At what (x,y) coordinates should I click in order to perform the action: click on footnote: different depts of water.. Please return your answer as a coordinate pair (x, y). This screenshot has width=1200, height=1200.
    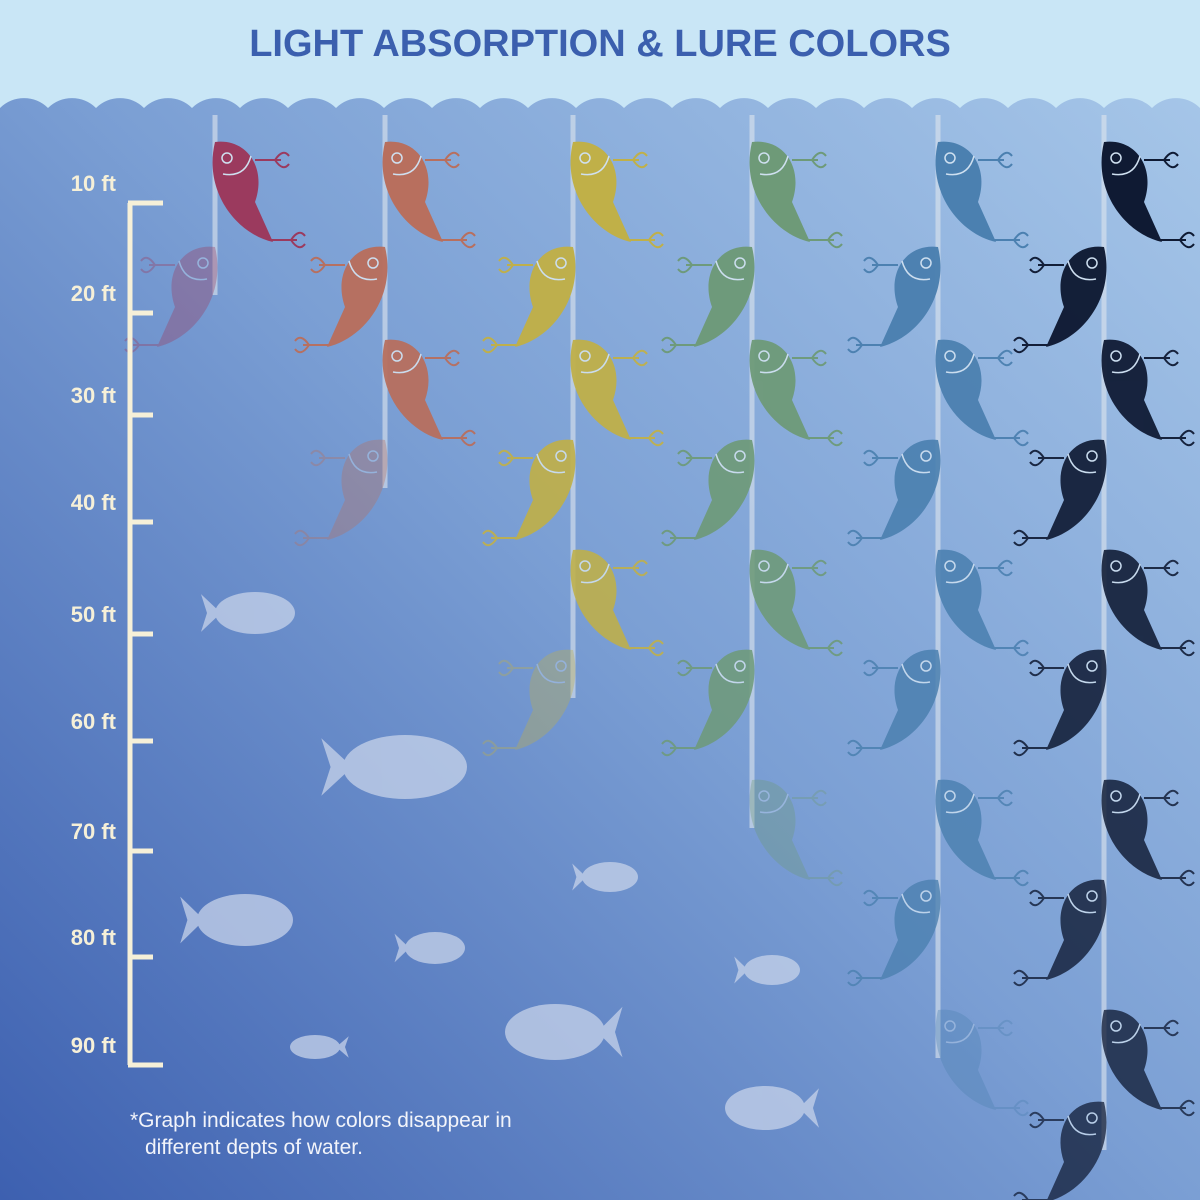
    Looking at the image, I should click on (254, 1147).